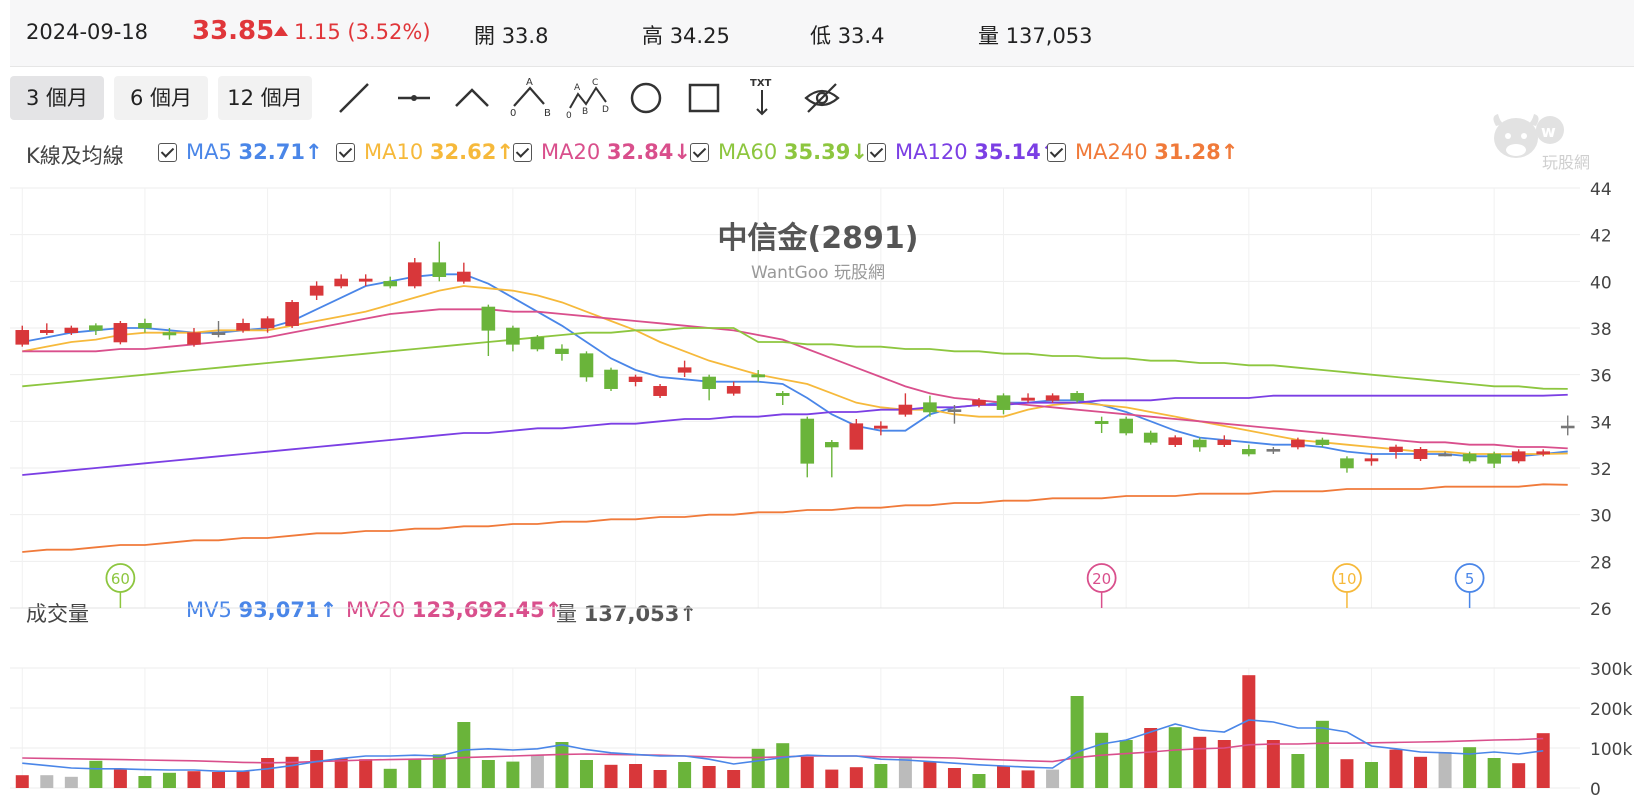  I want to click on ma120-legend: MA120 35.14↑, so click(976, 152).